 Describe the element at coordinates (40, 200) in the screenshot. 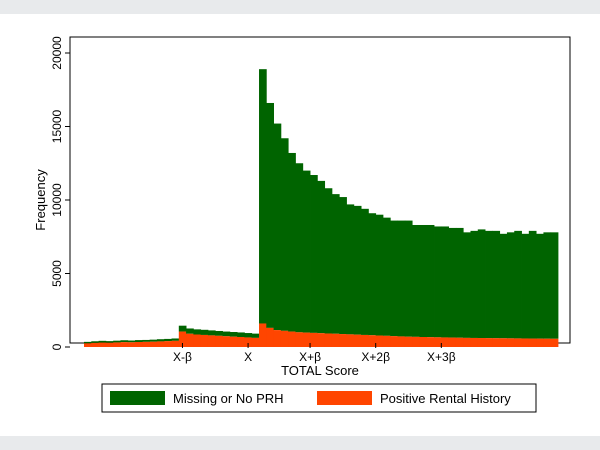

I see `y-axis-title: Frequency` at that location.